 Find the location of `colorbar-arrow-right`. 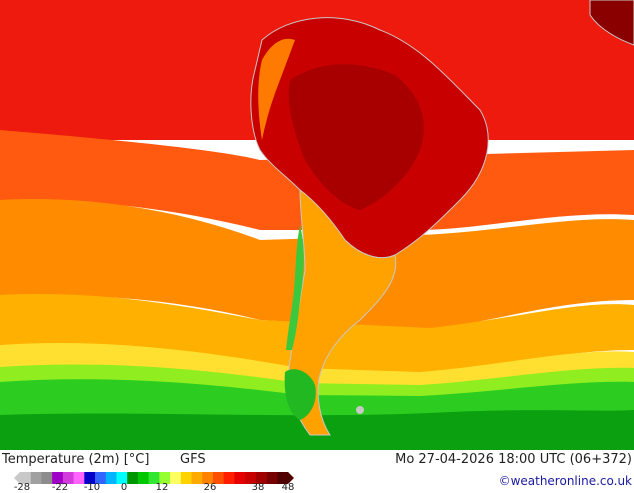

colorbar-arrow-right is located at coordinates (291, 478).